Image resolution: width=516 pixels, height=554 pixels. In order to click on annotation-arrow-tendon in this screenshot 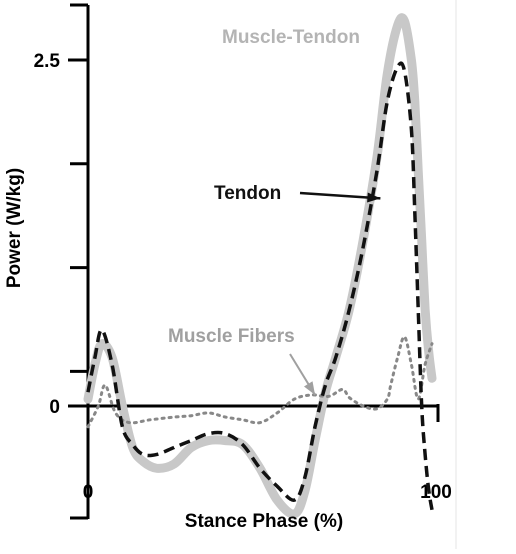, I will do `click(340, 195)`.